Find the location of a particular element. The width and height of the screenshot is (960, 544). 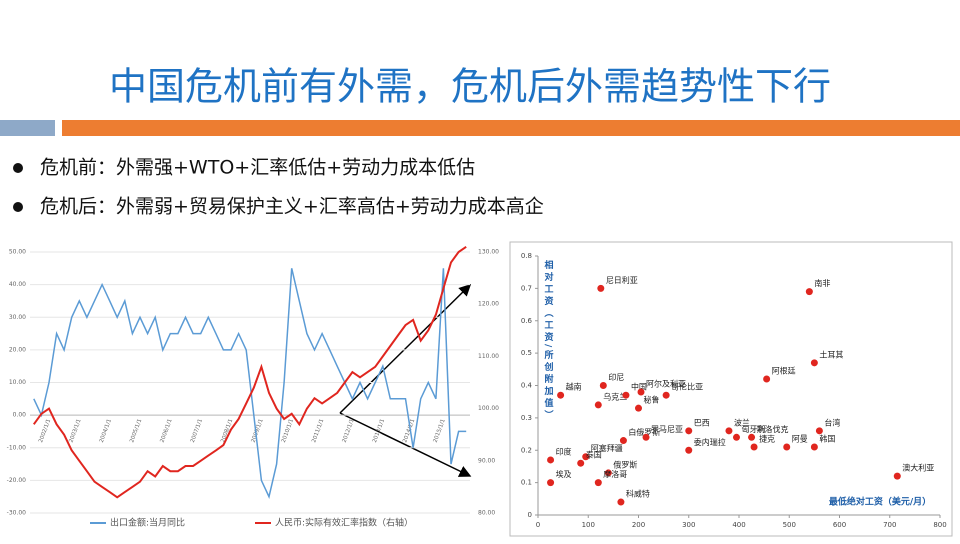

legend-label: 人民币:实际有效汇率指数（右轴） is located at coordinates (344, 523).